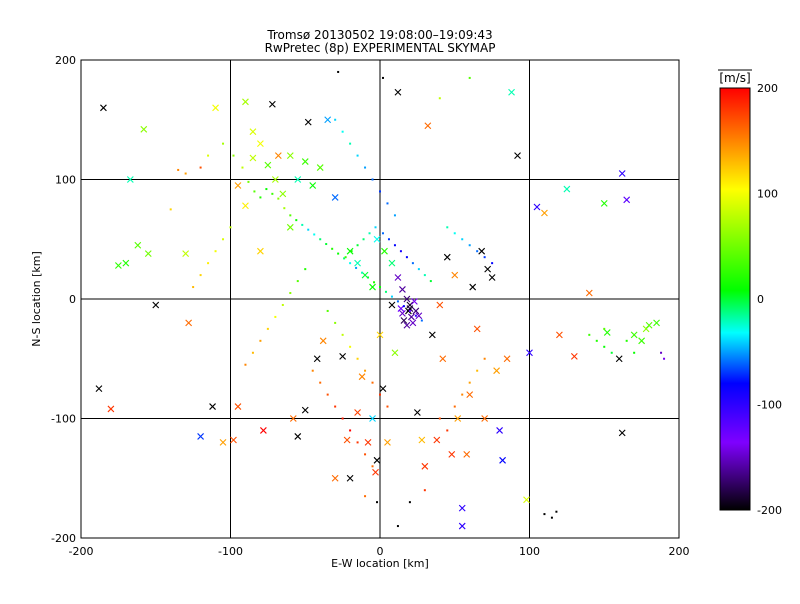 This screenshot has width=800, height=604. What do you see at coordinates (380, 563) in the screenshot?
I see `x-axis-label: E-W location [km]` at bounding box center [380, 563].